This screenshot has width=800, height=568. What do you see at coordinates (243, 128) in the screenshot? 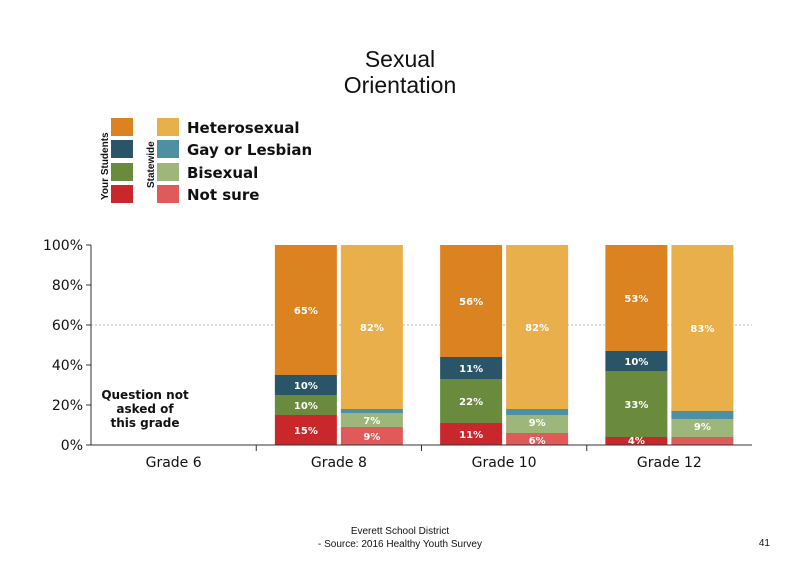
I see `legend-label-heterosexual: Heterosexual` at bounding box center [243, 128].